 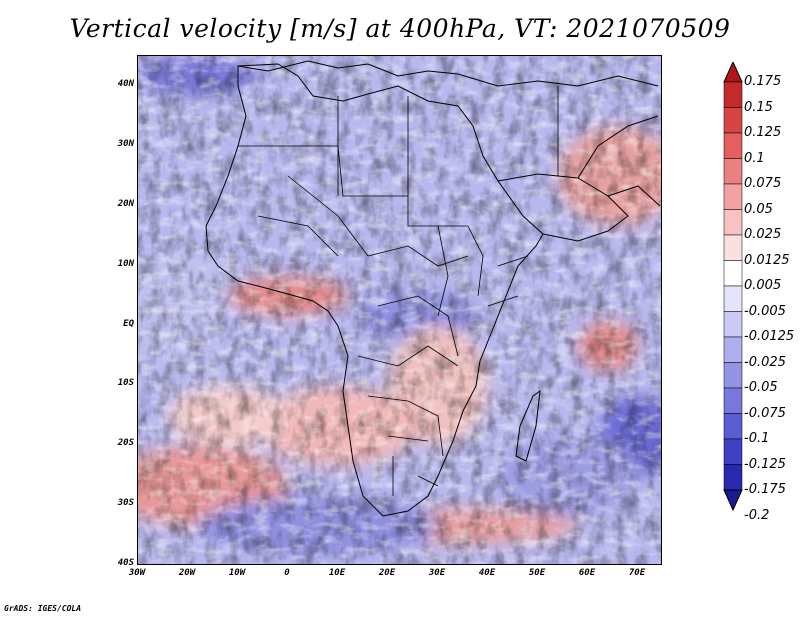 I want to click on lon-label-40e: 40E, so click(x=487, y=573).